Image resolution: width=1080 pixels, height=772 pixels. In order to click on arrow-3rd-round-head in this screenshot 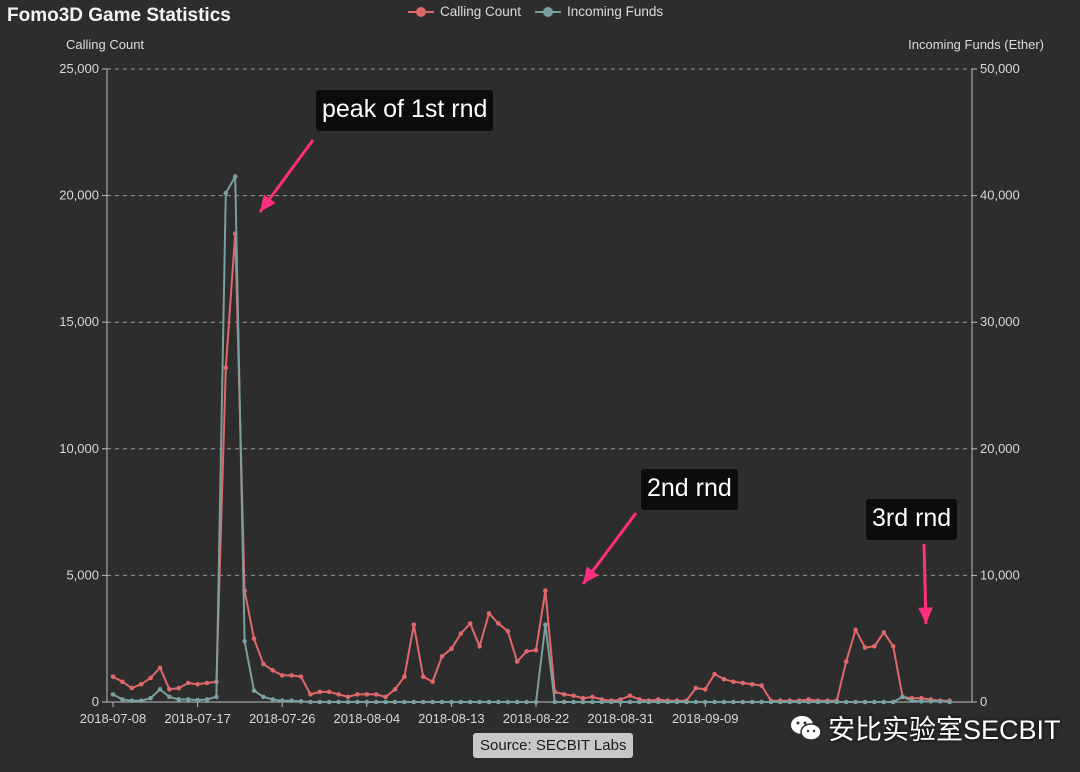, I will do `click(925, 615)`.